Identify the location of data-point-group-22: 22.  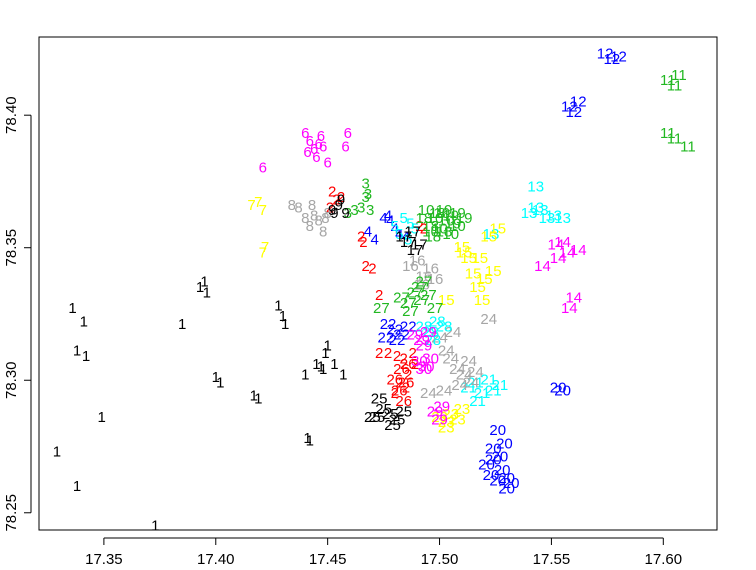
(401, 335).